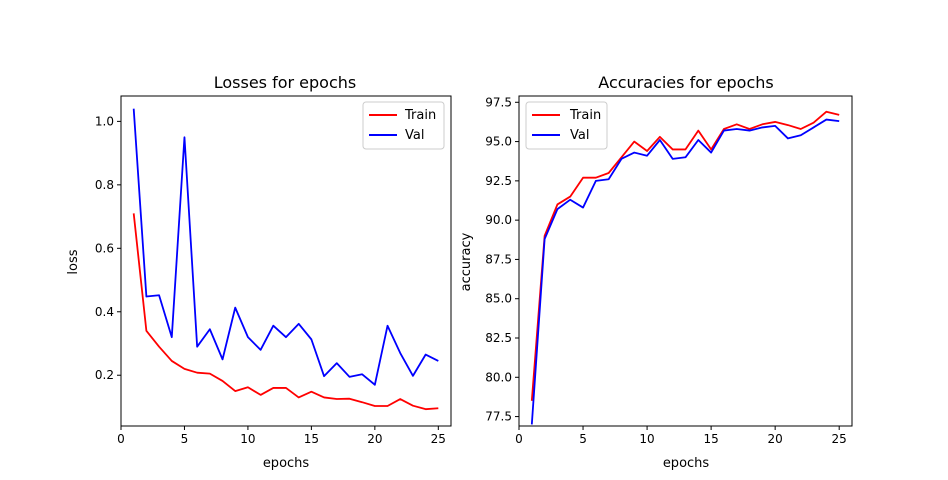 This screenshot has height=480, width=948. I want to click on loss-x-tick-label: 15, so click(311, 439).